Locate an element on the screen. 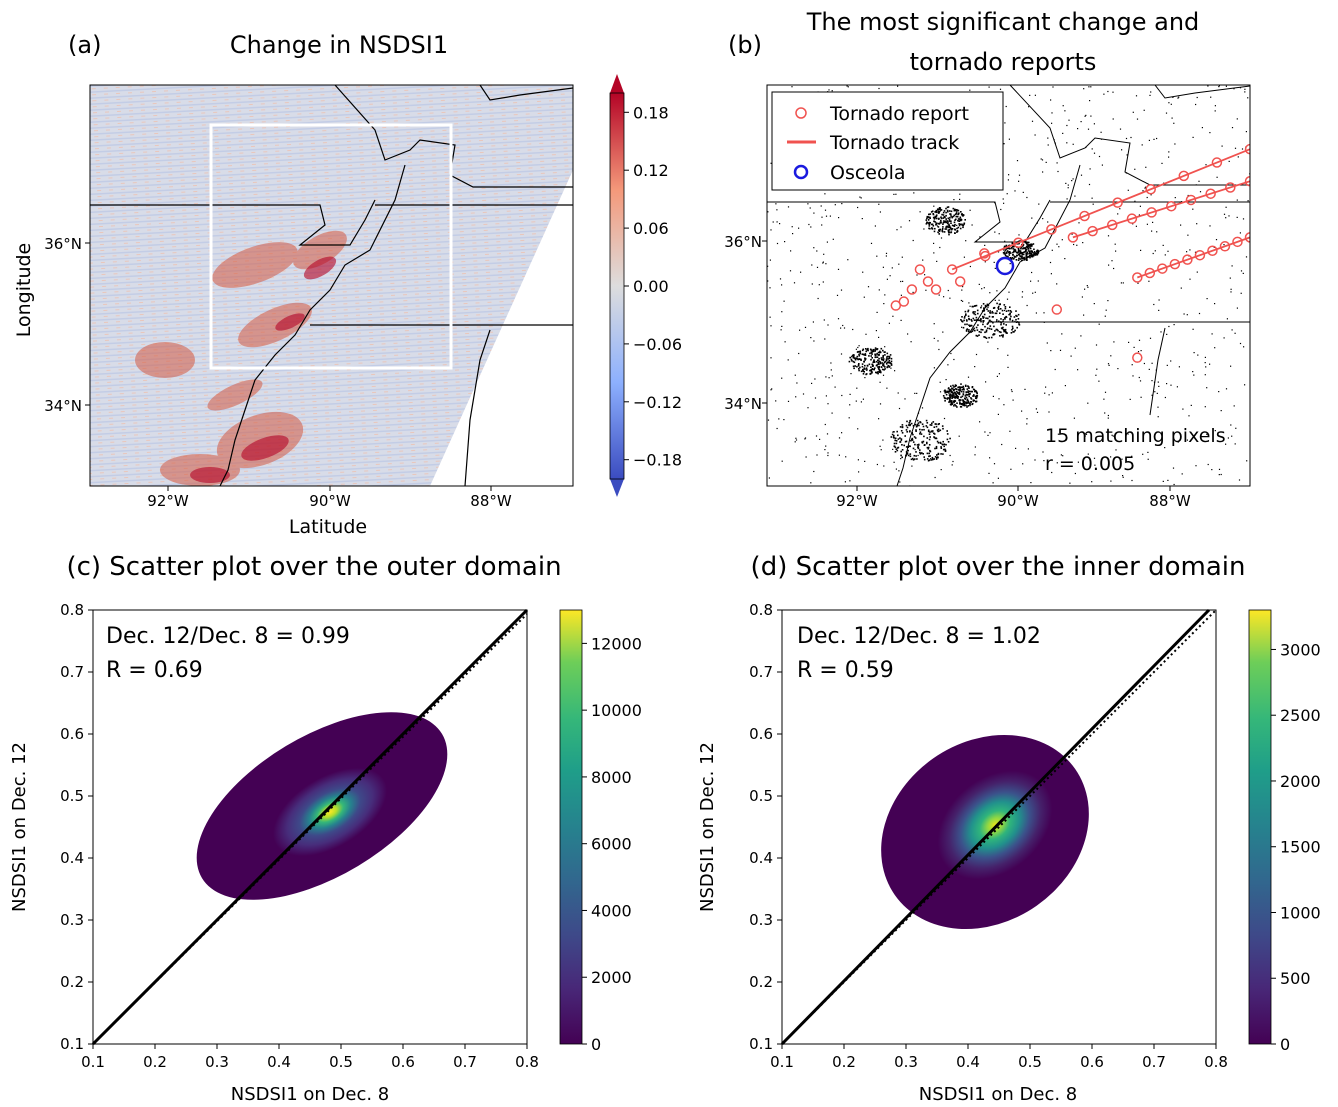 The width and height of the screenshot is (1338, 1107). tornado-tracks is located at coordinates (1100, 213).